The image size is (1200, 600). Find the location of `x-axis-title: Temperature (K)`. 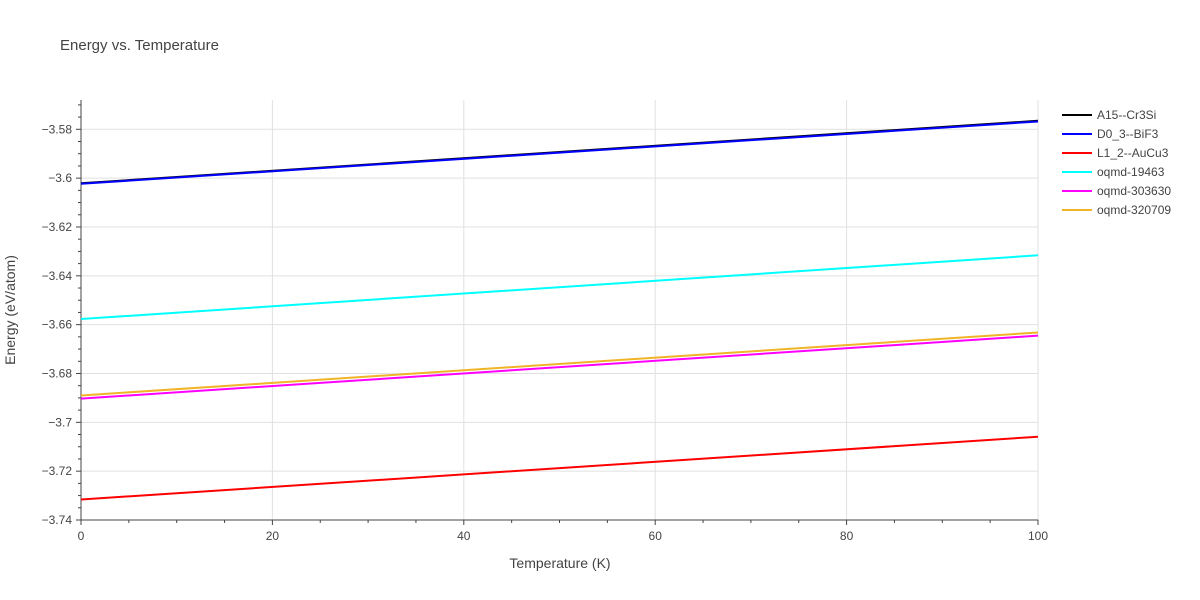

x-axis-title: Temperature (K) is located at coordinates (559, 563).